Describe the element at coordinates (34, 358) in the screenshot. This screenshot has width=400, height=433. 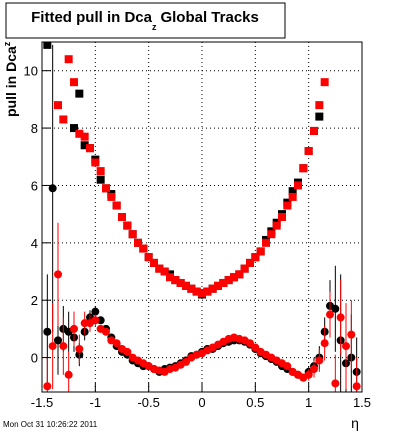
I see `y-tick-label: 0` at that location.